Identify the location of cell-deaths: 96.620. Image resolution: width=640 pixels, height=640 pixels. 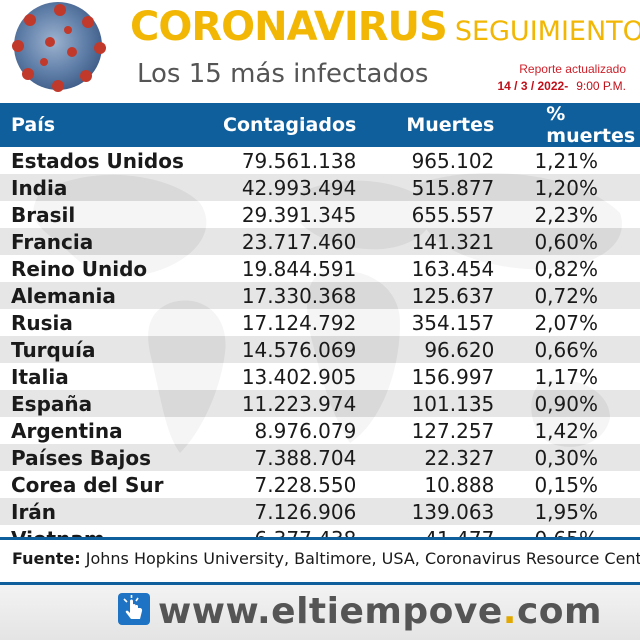
(459, 349).